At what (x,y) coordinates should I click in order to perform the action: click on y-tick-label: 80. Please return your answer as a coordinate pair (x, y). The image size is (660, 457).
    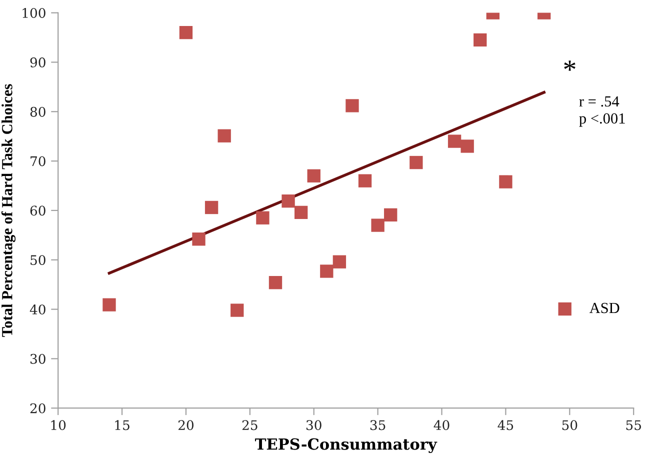
    Looking at the image, I should click on (38, 111).